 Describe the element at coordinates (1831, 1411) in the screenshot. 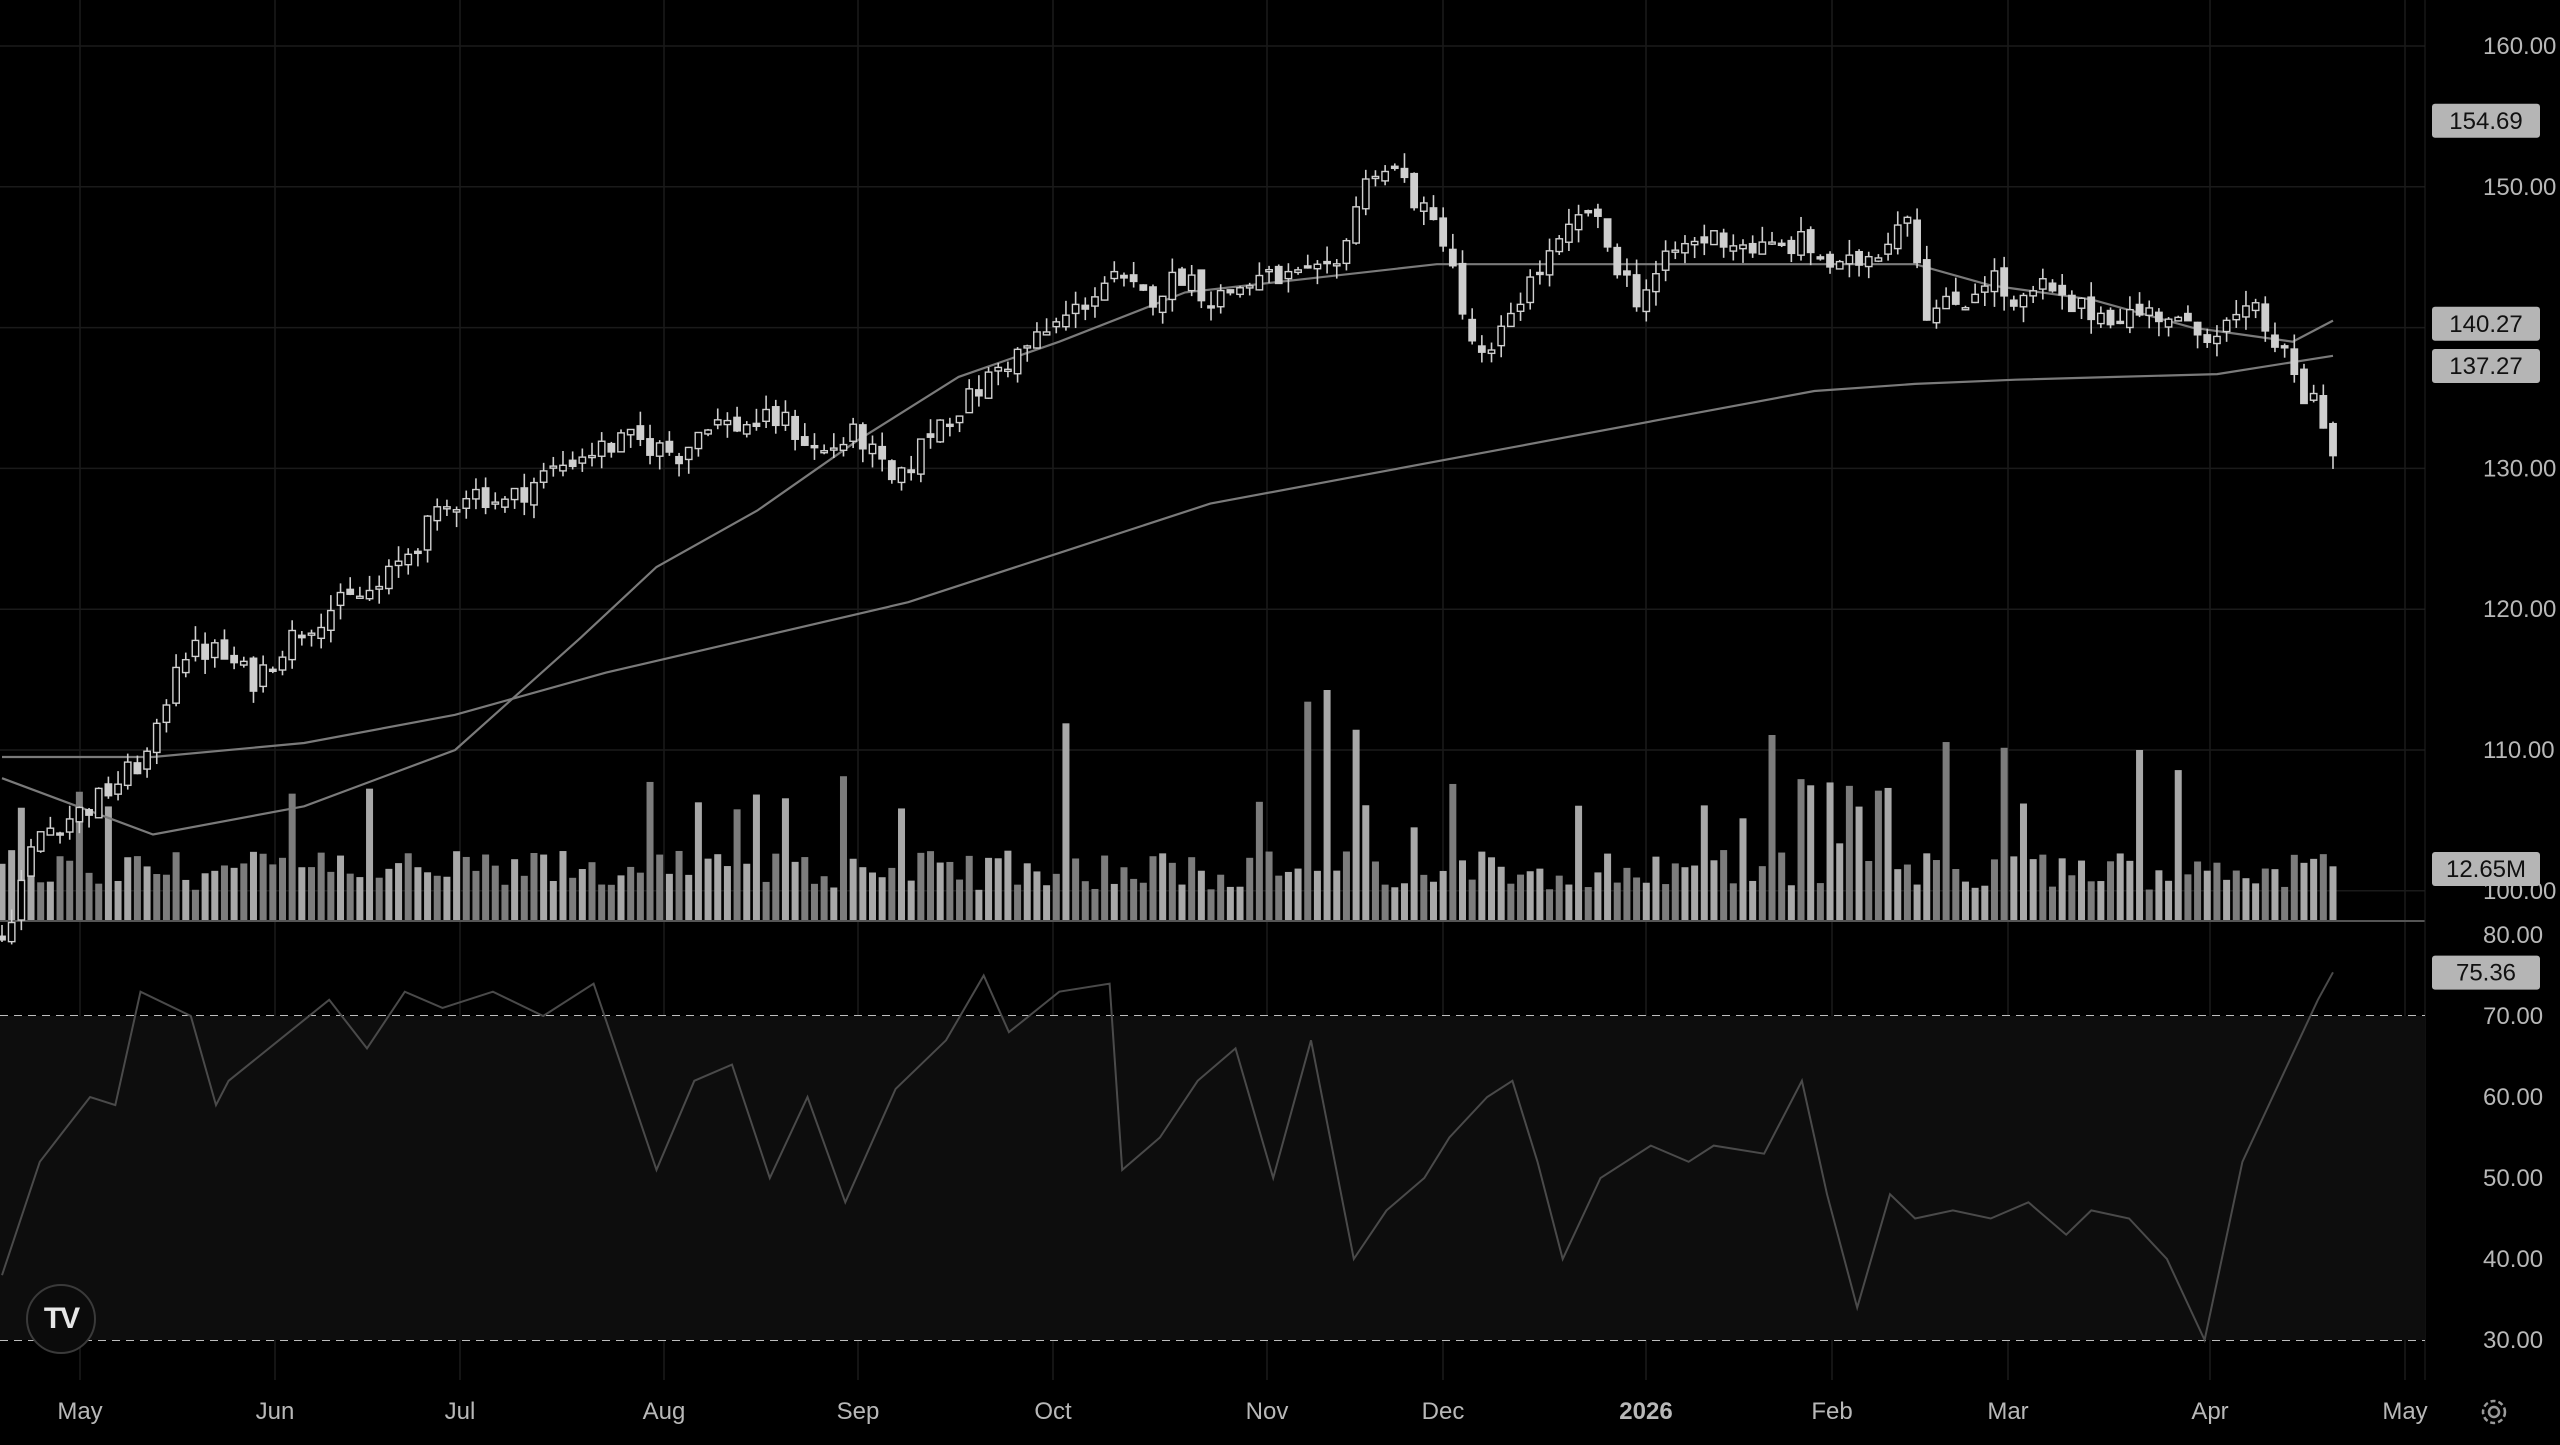

I see `time-axis-label: Feb` at that location.